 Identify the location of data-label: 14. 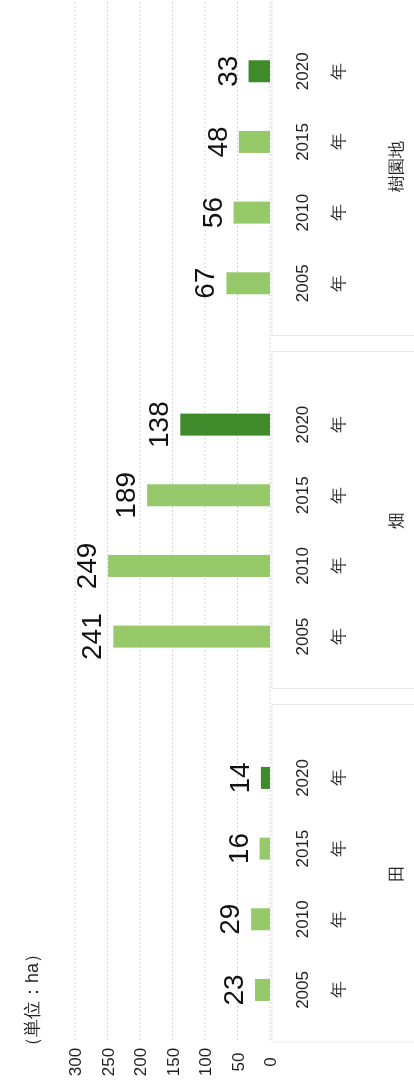
(239, 778).